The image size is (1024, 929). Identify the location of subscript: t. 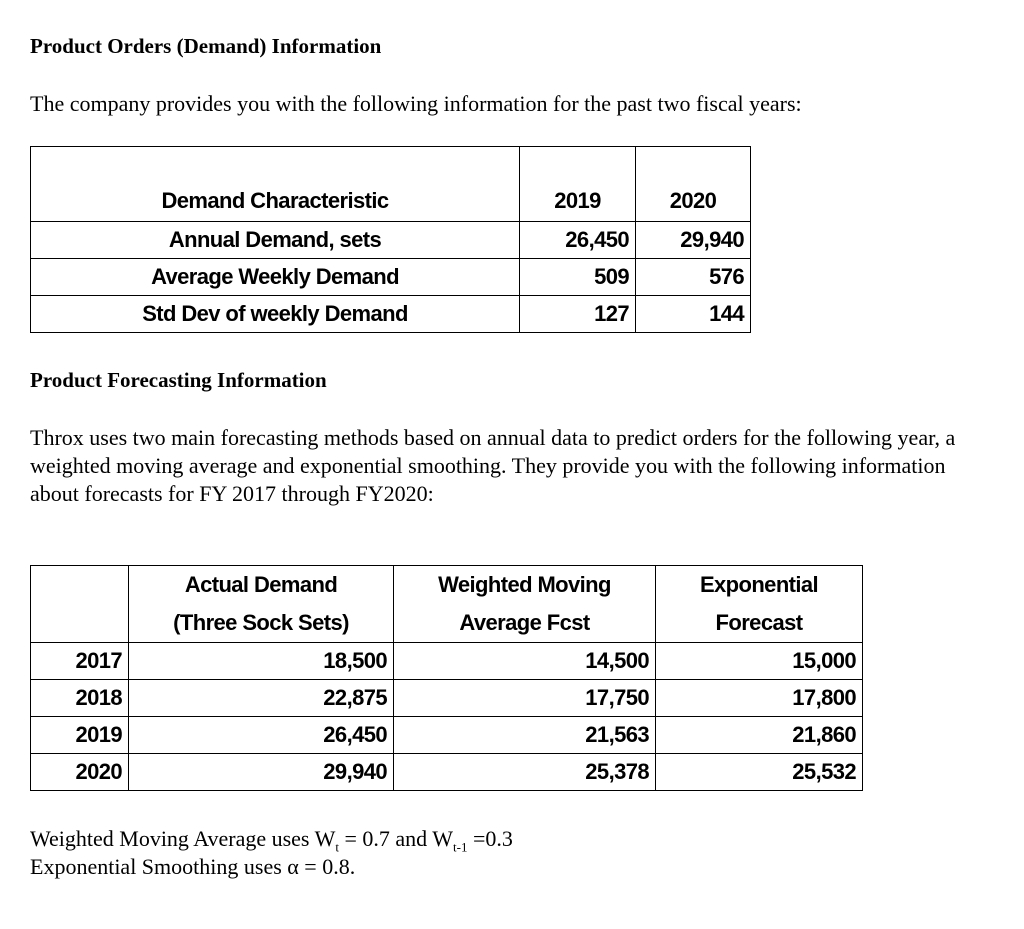
(337, 847).